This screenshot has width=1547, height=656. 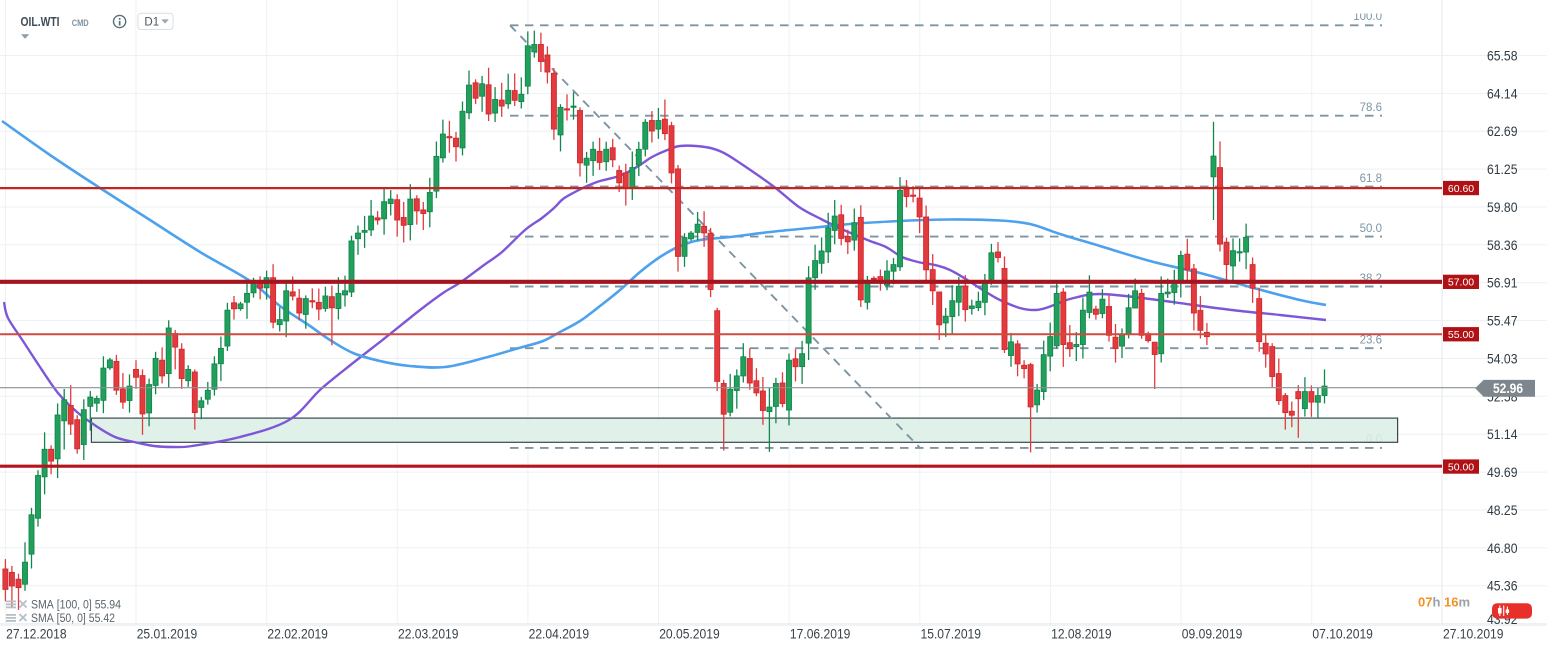 I want to click on svg-text: 17.06.2019, so click(x=820, y=634).